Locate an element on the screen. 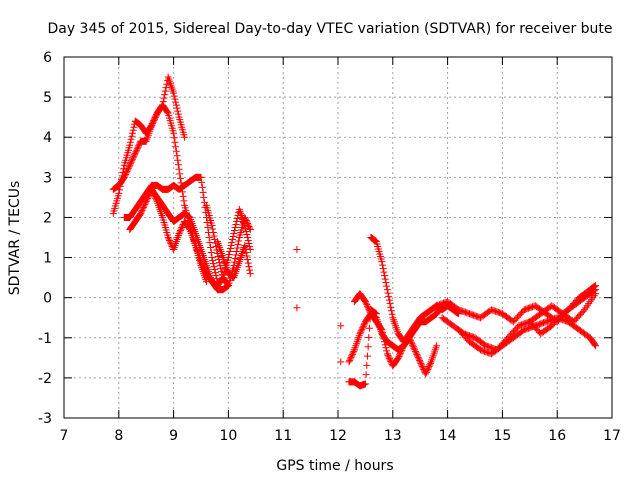 The image size is (640, 480). y-tick-label: -2 is located at coordinates (45, 379).